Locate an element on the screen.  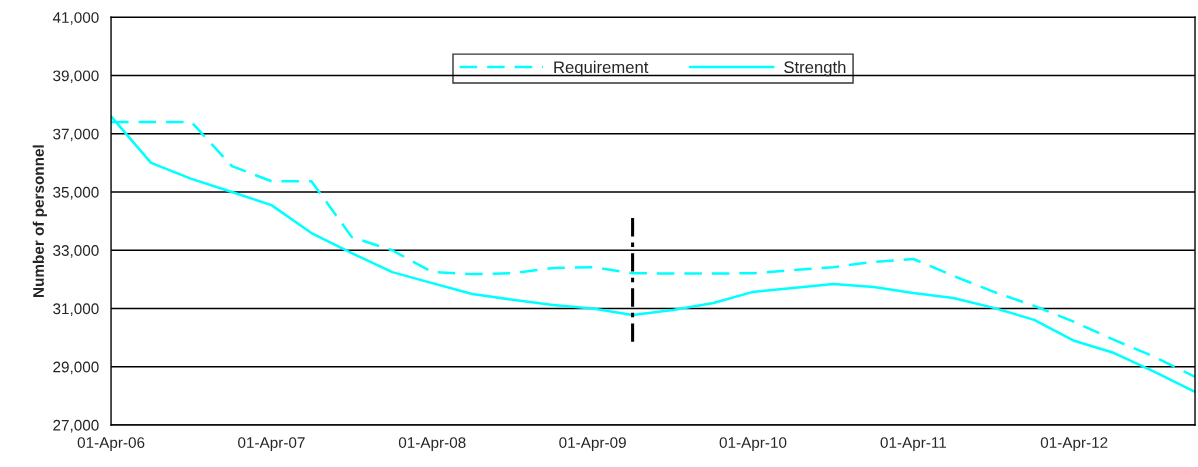
y-tick-label: 31,000 is located at coordinates (76, 309).